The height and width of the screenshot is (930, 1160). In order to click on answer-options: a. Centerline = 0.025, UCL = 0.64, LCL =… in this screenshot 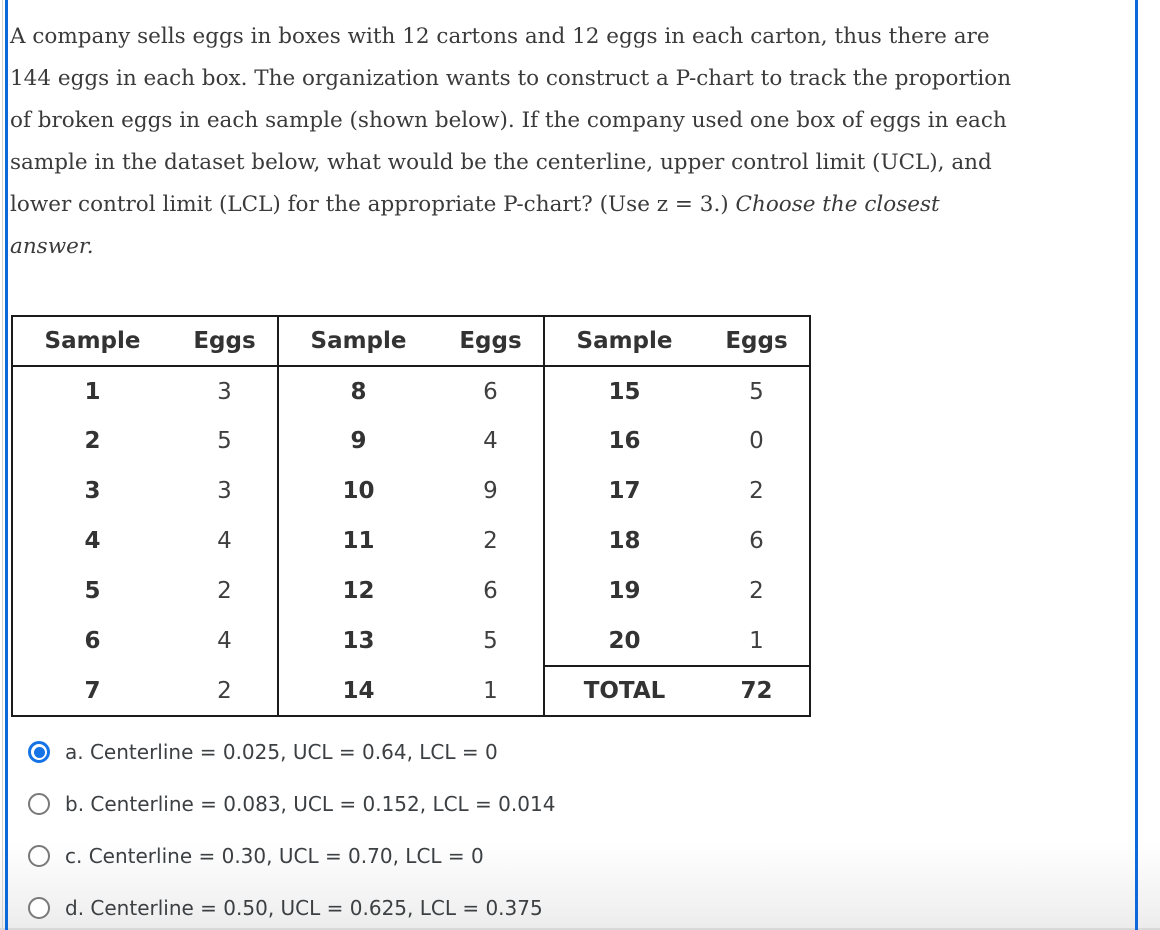, I will do `click(291, 828)`.